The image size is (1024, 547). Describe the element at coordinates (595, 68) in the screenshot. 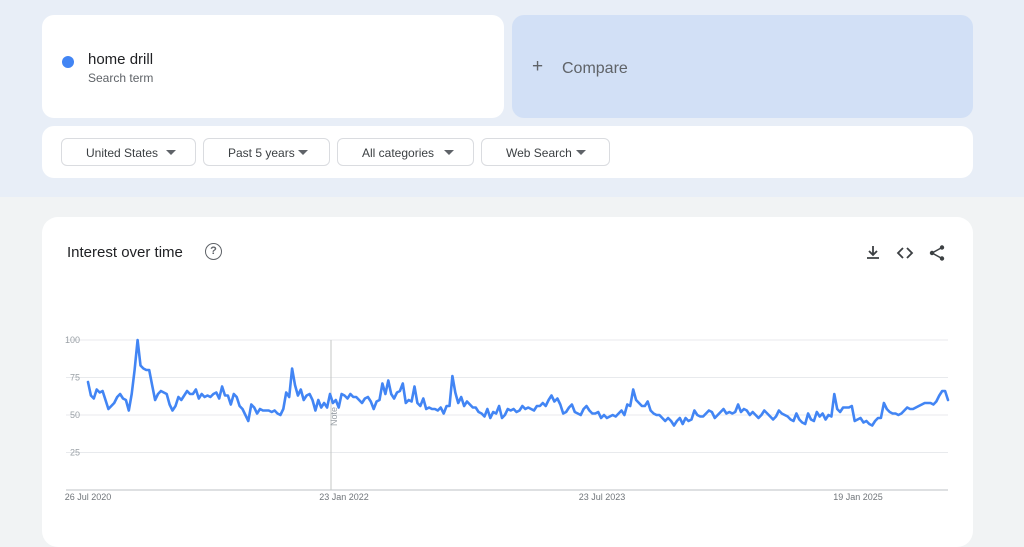

I see `compare-label: Compare` at that location.